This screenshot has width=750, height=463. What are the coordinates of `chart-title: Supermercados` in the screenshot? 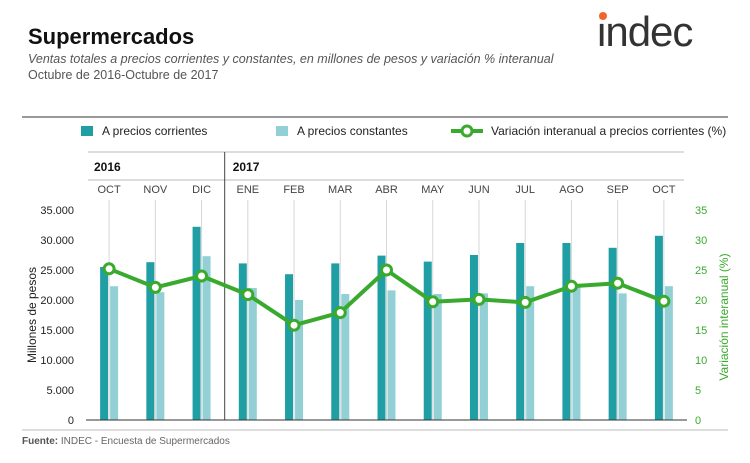 It's located at (111, 36).